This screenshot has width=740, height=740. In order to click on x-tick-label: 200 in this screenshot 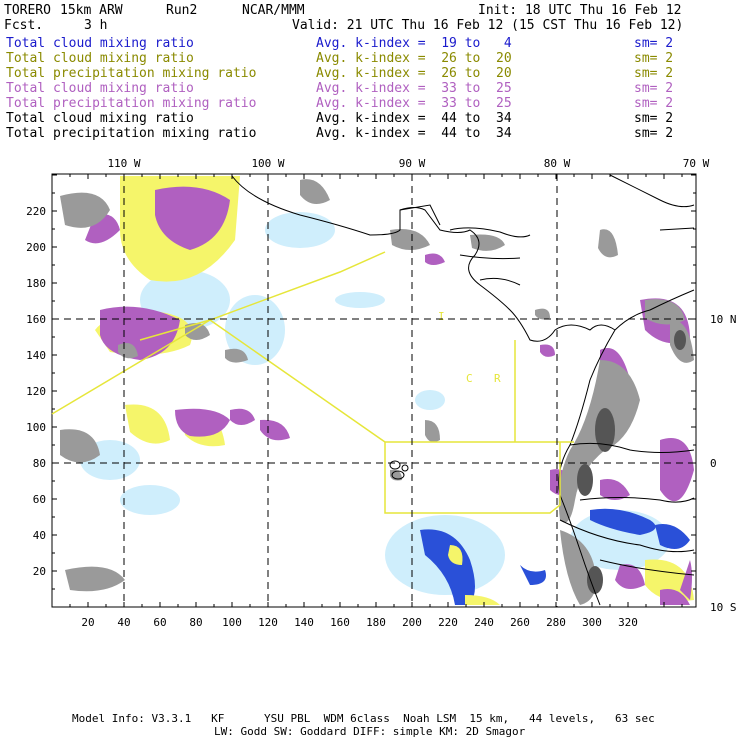, I will do `click(412, 622)`.